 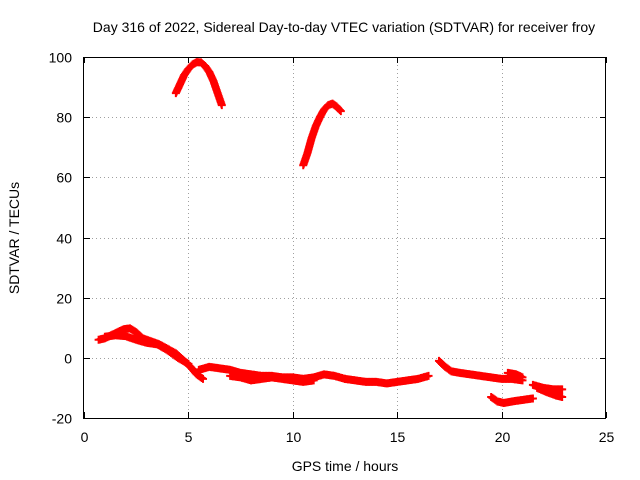 What do you see at coordinates (64, 178) in the screenshot?
I see `y-tick-label: 60` at bounding box center [64, 178].